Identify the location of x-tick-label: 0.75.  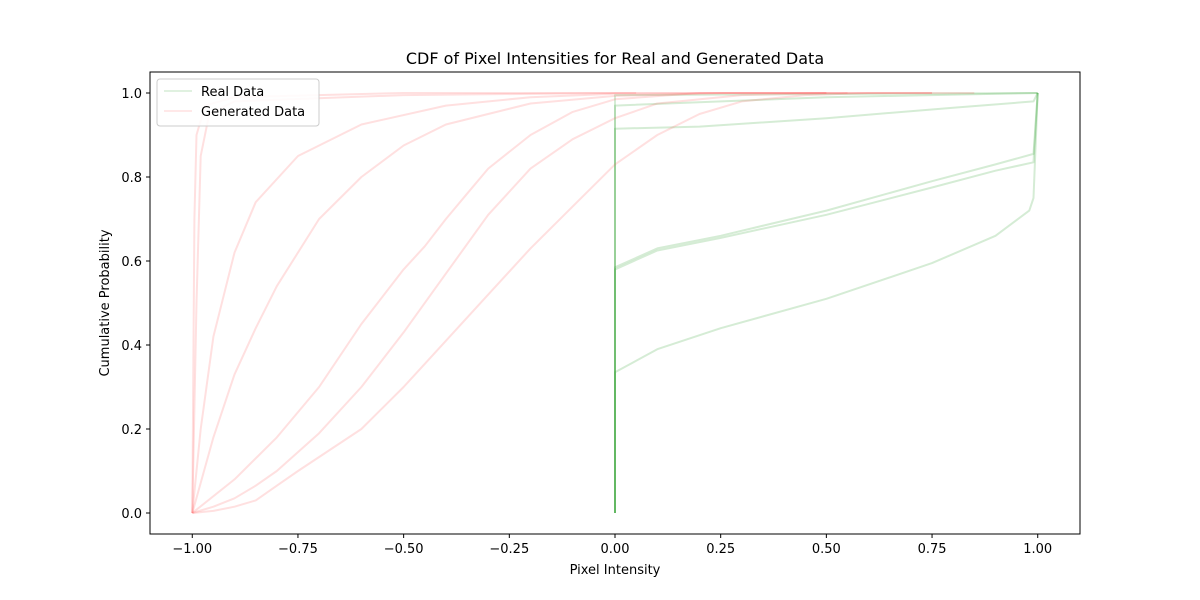
(932, 549).